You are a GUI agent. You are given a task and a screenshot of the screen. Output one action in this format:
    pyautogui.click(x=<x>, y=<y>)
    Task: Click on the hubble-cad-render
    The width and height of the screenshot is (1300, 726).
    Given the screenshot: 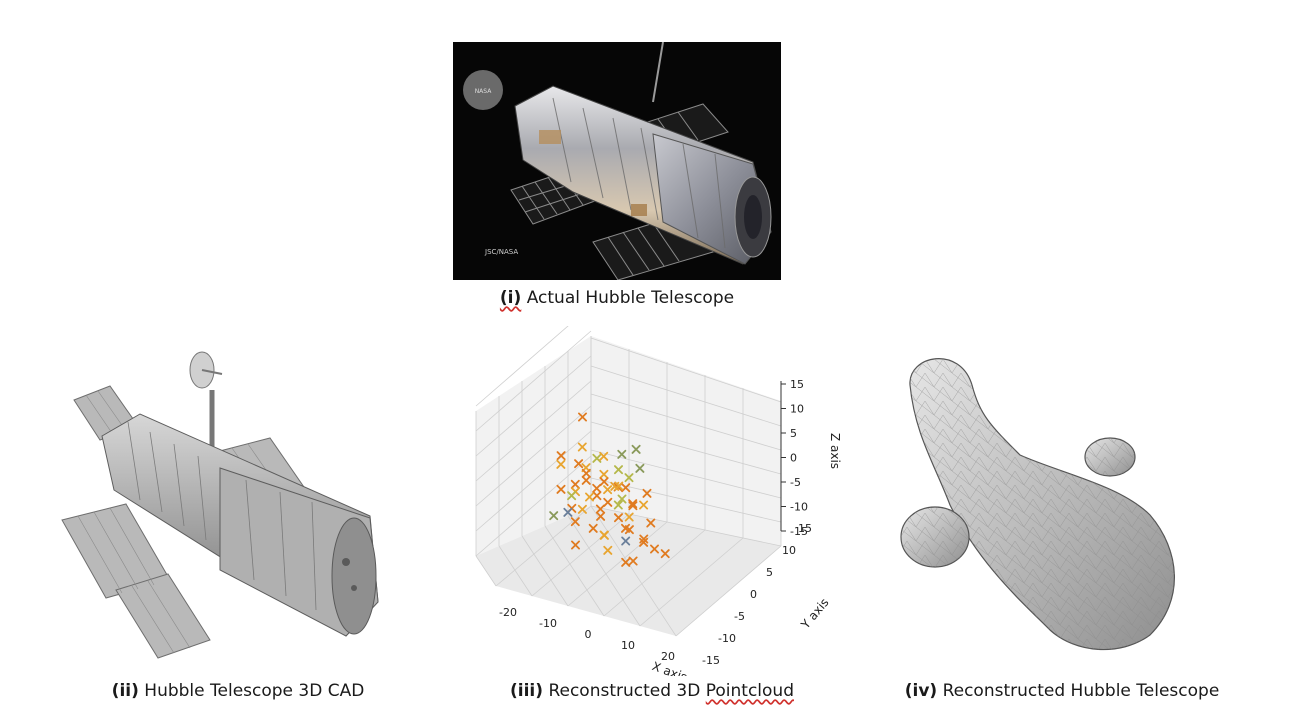 What is the action you would take?
    pyautogui.click(x=220, y=505)
    